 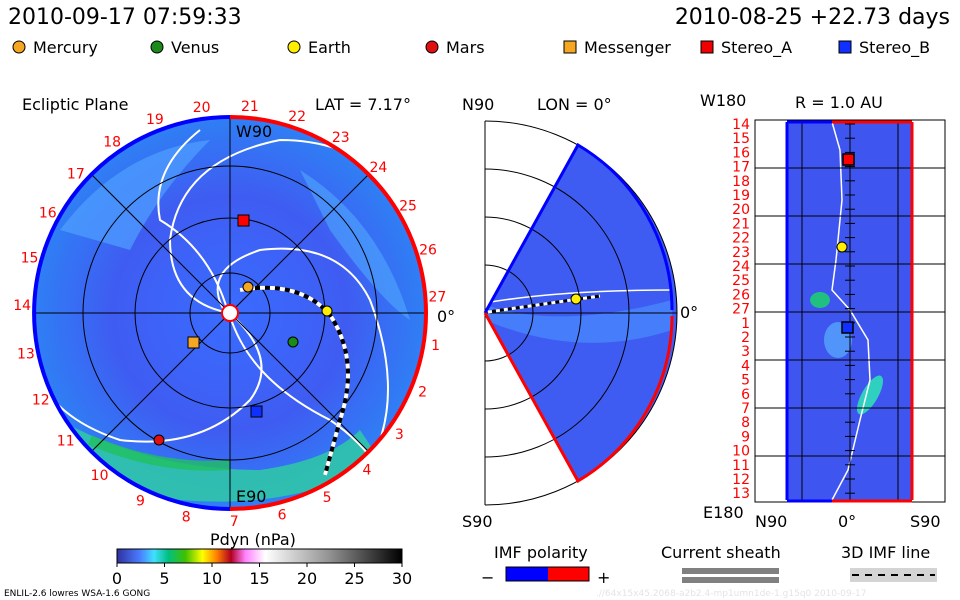 What do you see at coordinates (319, 47) in the screenshot?
I see `legend-item-earth: Earth` at bounding box center [319, 47].